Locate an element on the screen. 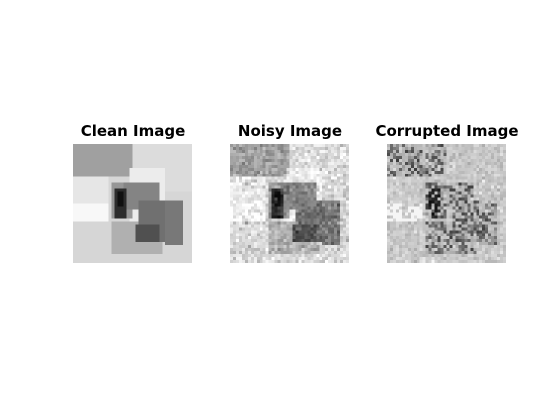  corrupted-image-title: Corrupted Image is located at coordinates (447, 131).